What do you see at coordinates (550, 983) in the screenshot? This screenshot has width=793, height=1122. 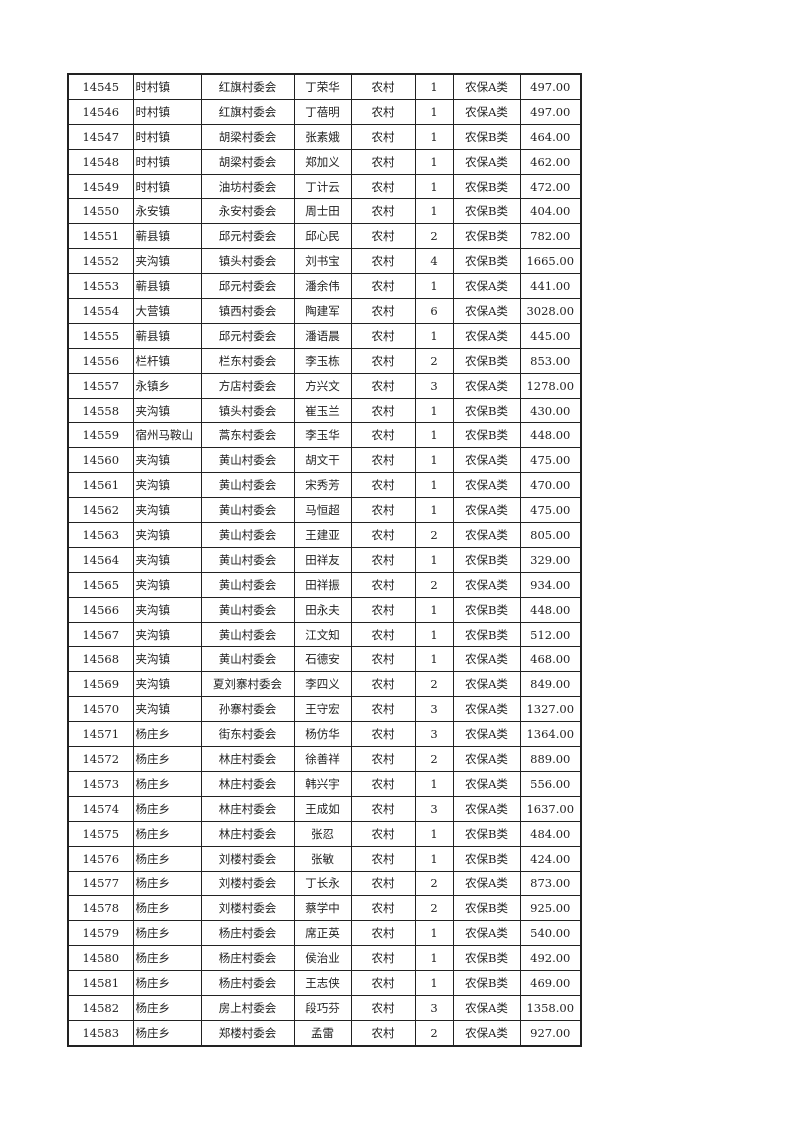 I see `amount-cell: 469.00` at bounding box center [550, 983].